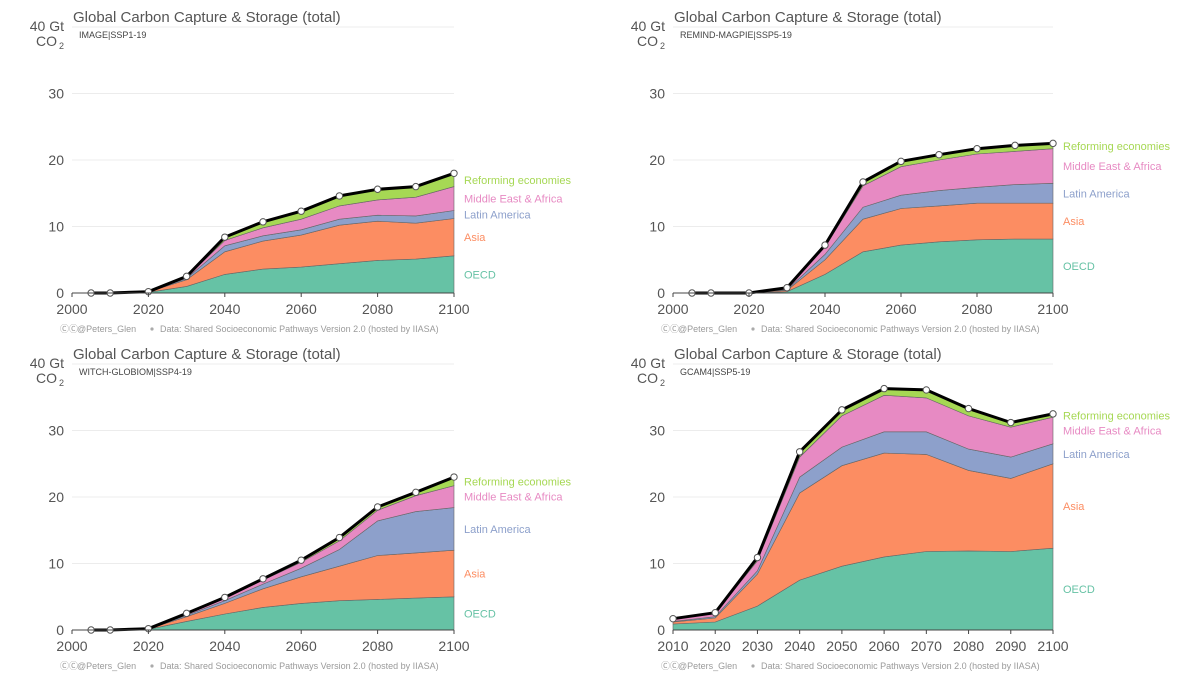 The height and width of the screenshot is (675, 1200). I want to click on x-tick-label: 2030, so click(757, 646).